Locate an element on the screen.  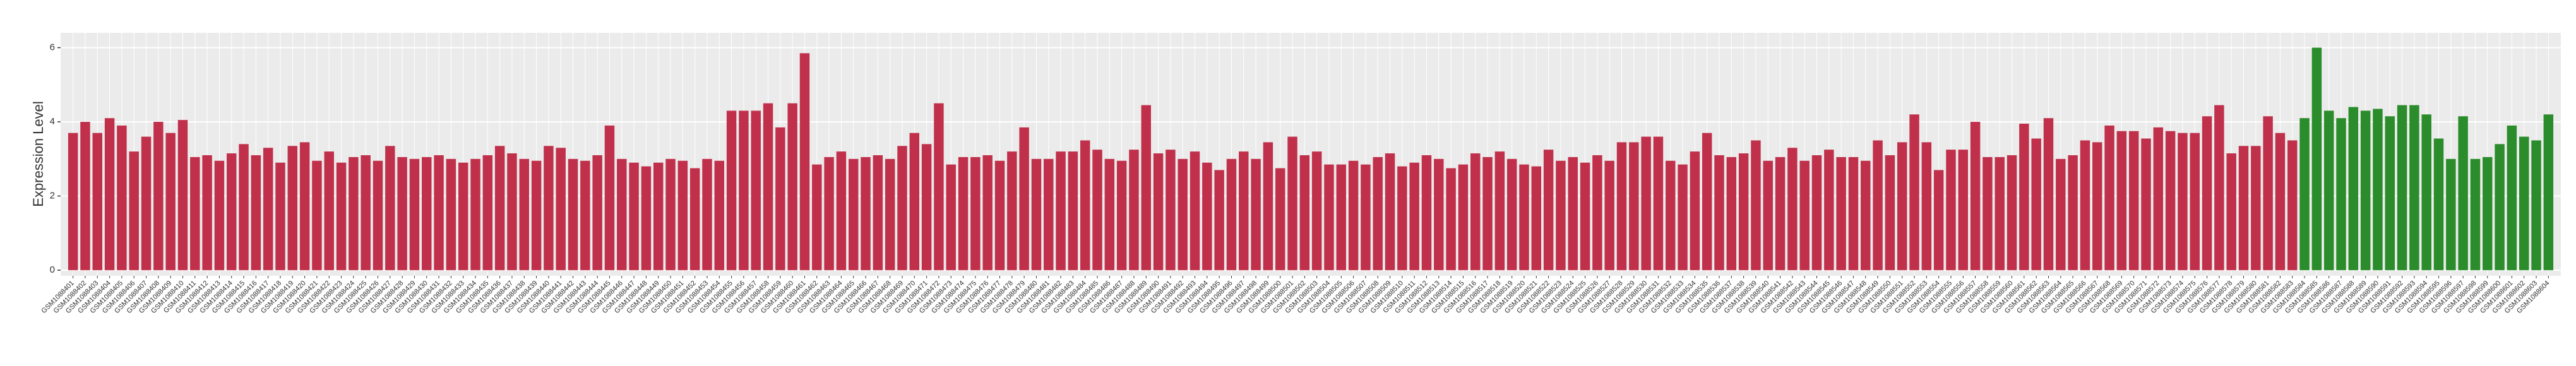
y-tick-label: 2 is located at coordinates (52, 196).